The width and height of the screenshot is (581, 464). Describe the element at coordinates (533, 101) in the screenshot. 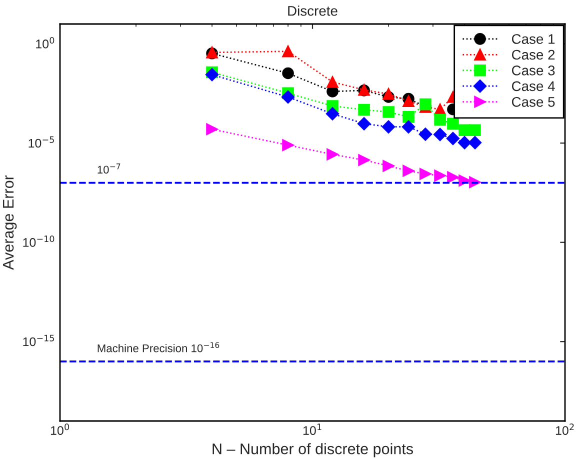

I see `legend-label: Case 5` at that location.